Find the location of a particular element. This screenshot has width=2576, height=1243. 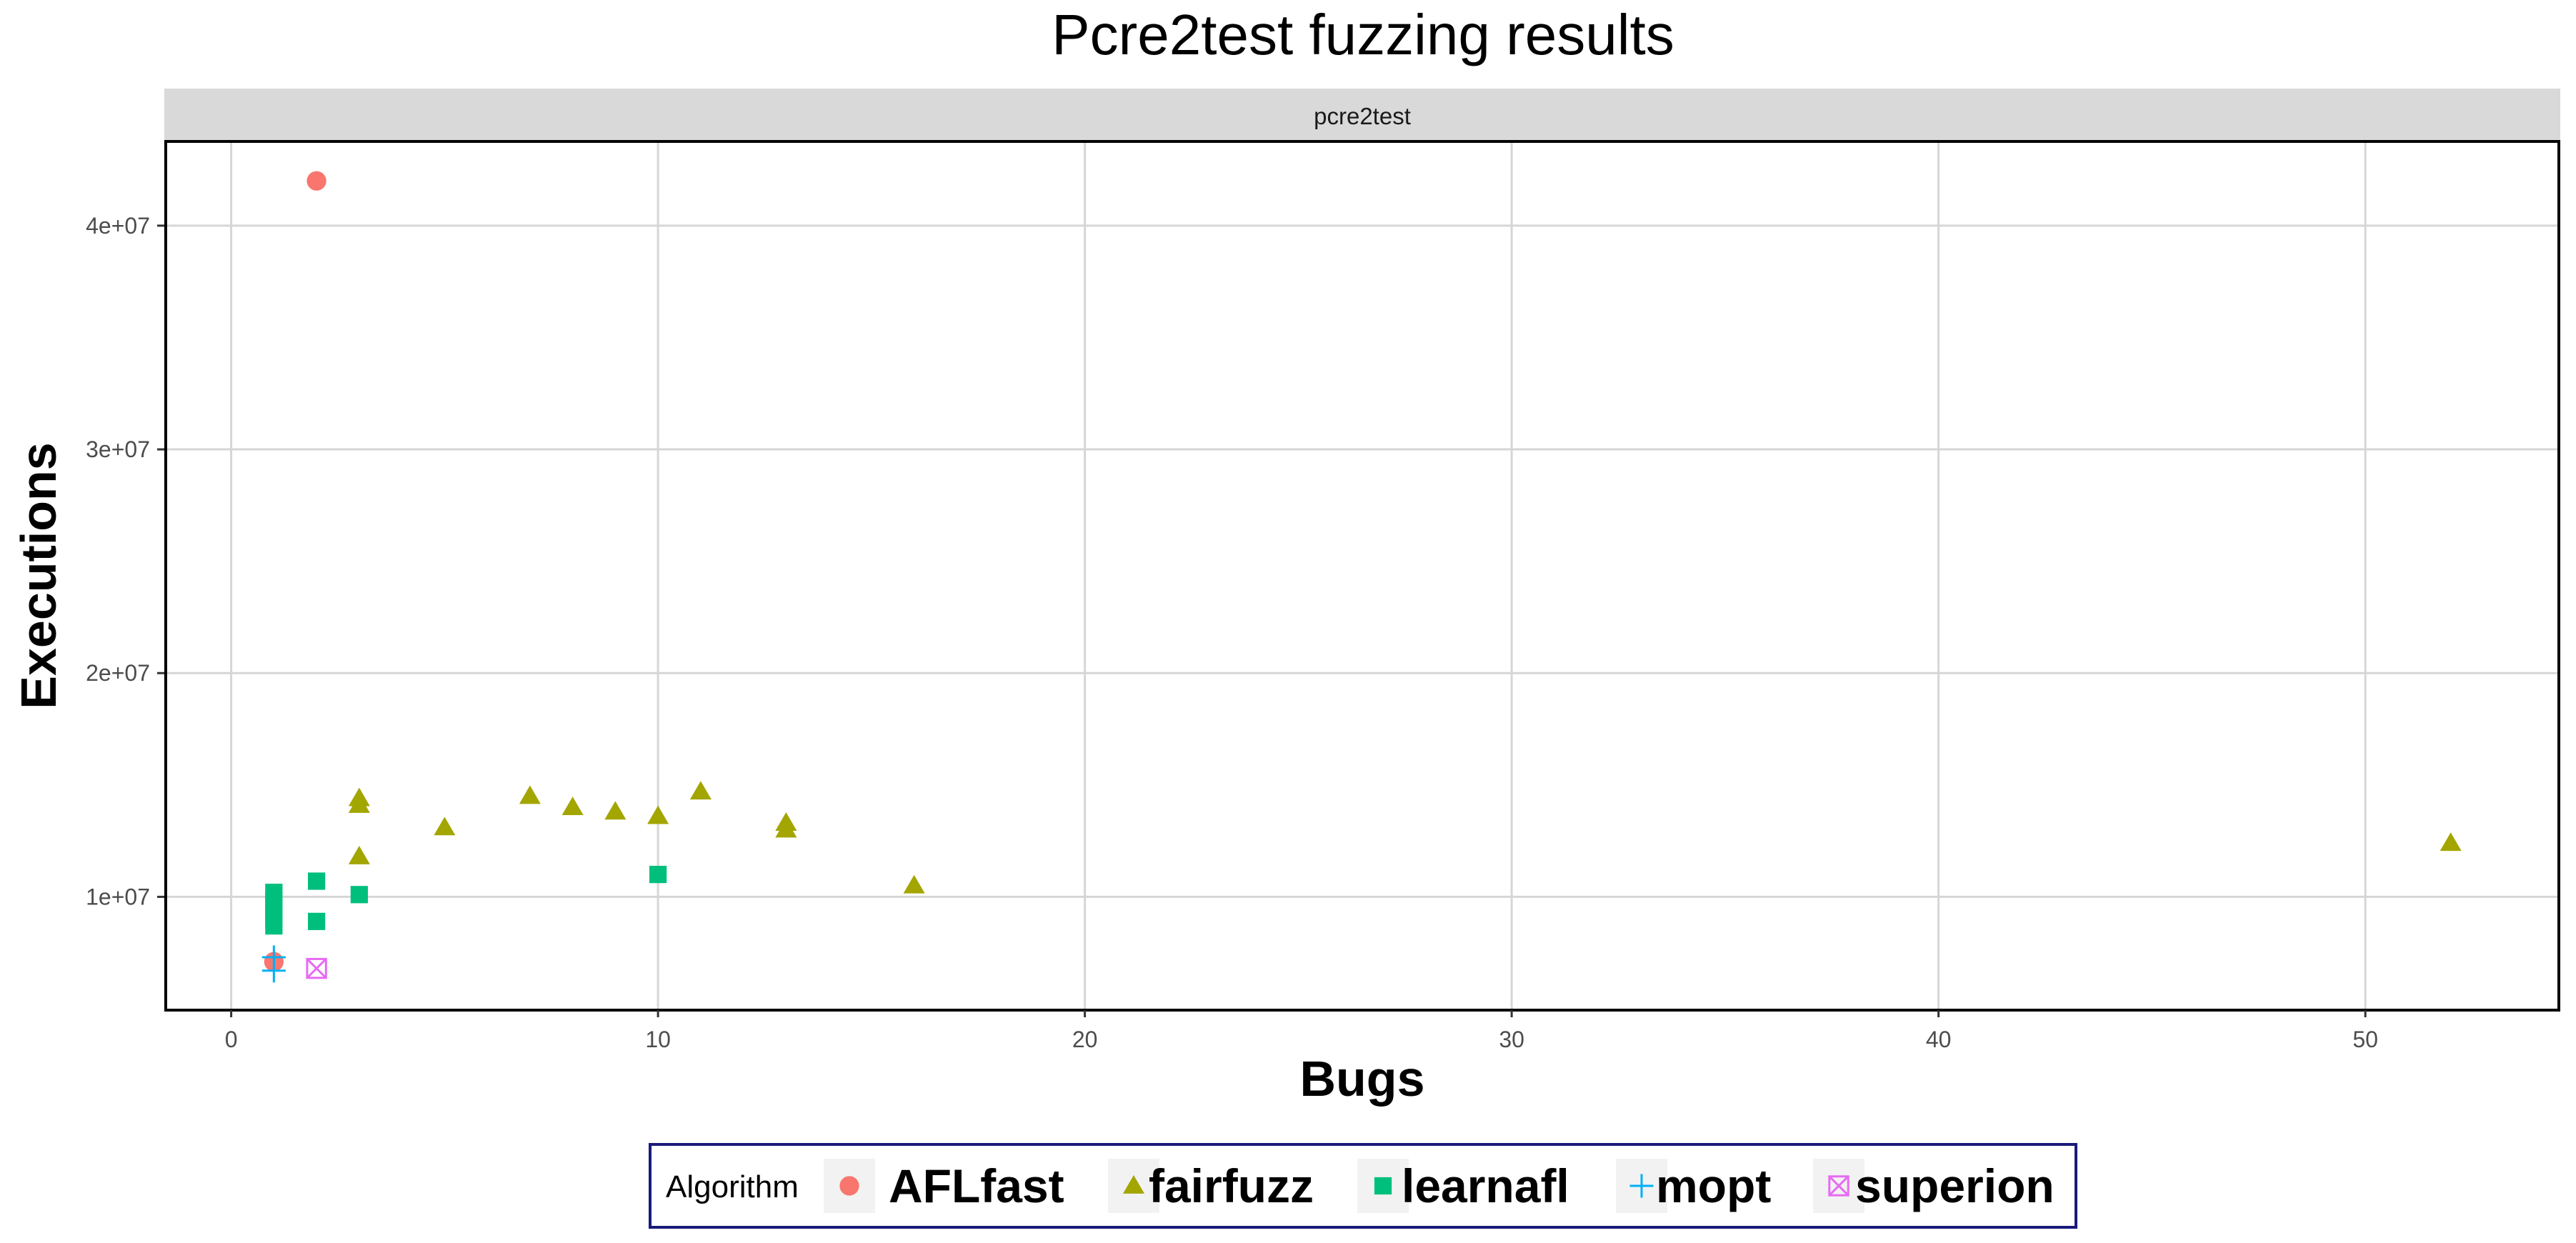

legend-key-mopt is located at coordinates (1642, 1186).